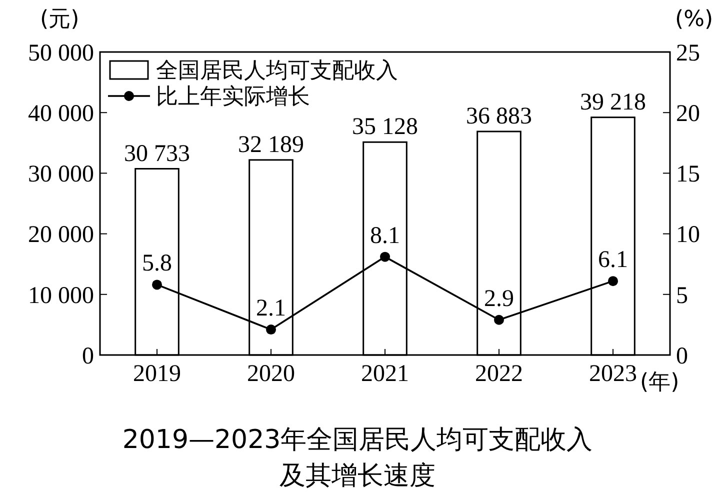  Describe the element at coordinates (271, 374) in the screenshot. I see `x-tick-label: 2020` at that location.